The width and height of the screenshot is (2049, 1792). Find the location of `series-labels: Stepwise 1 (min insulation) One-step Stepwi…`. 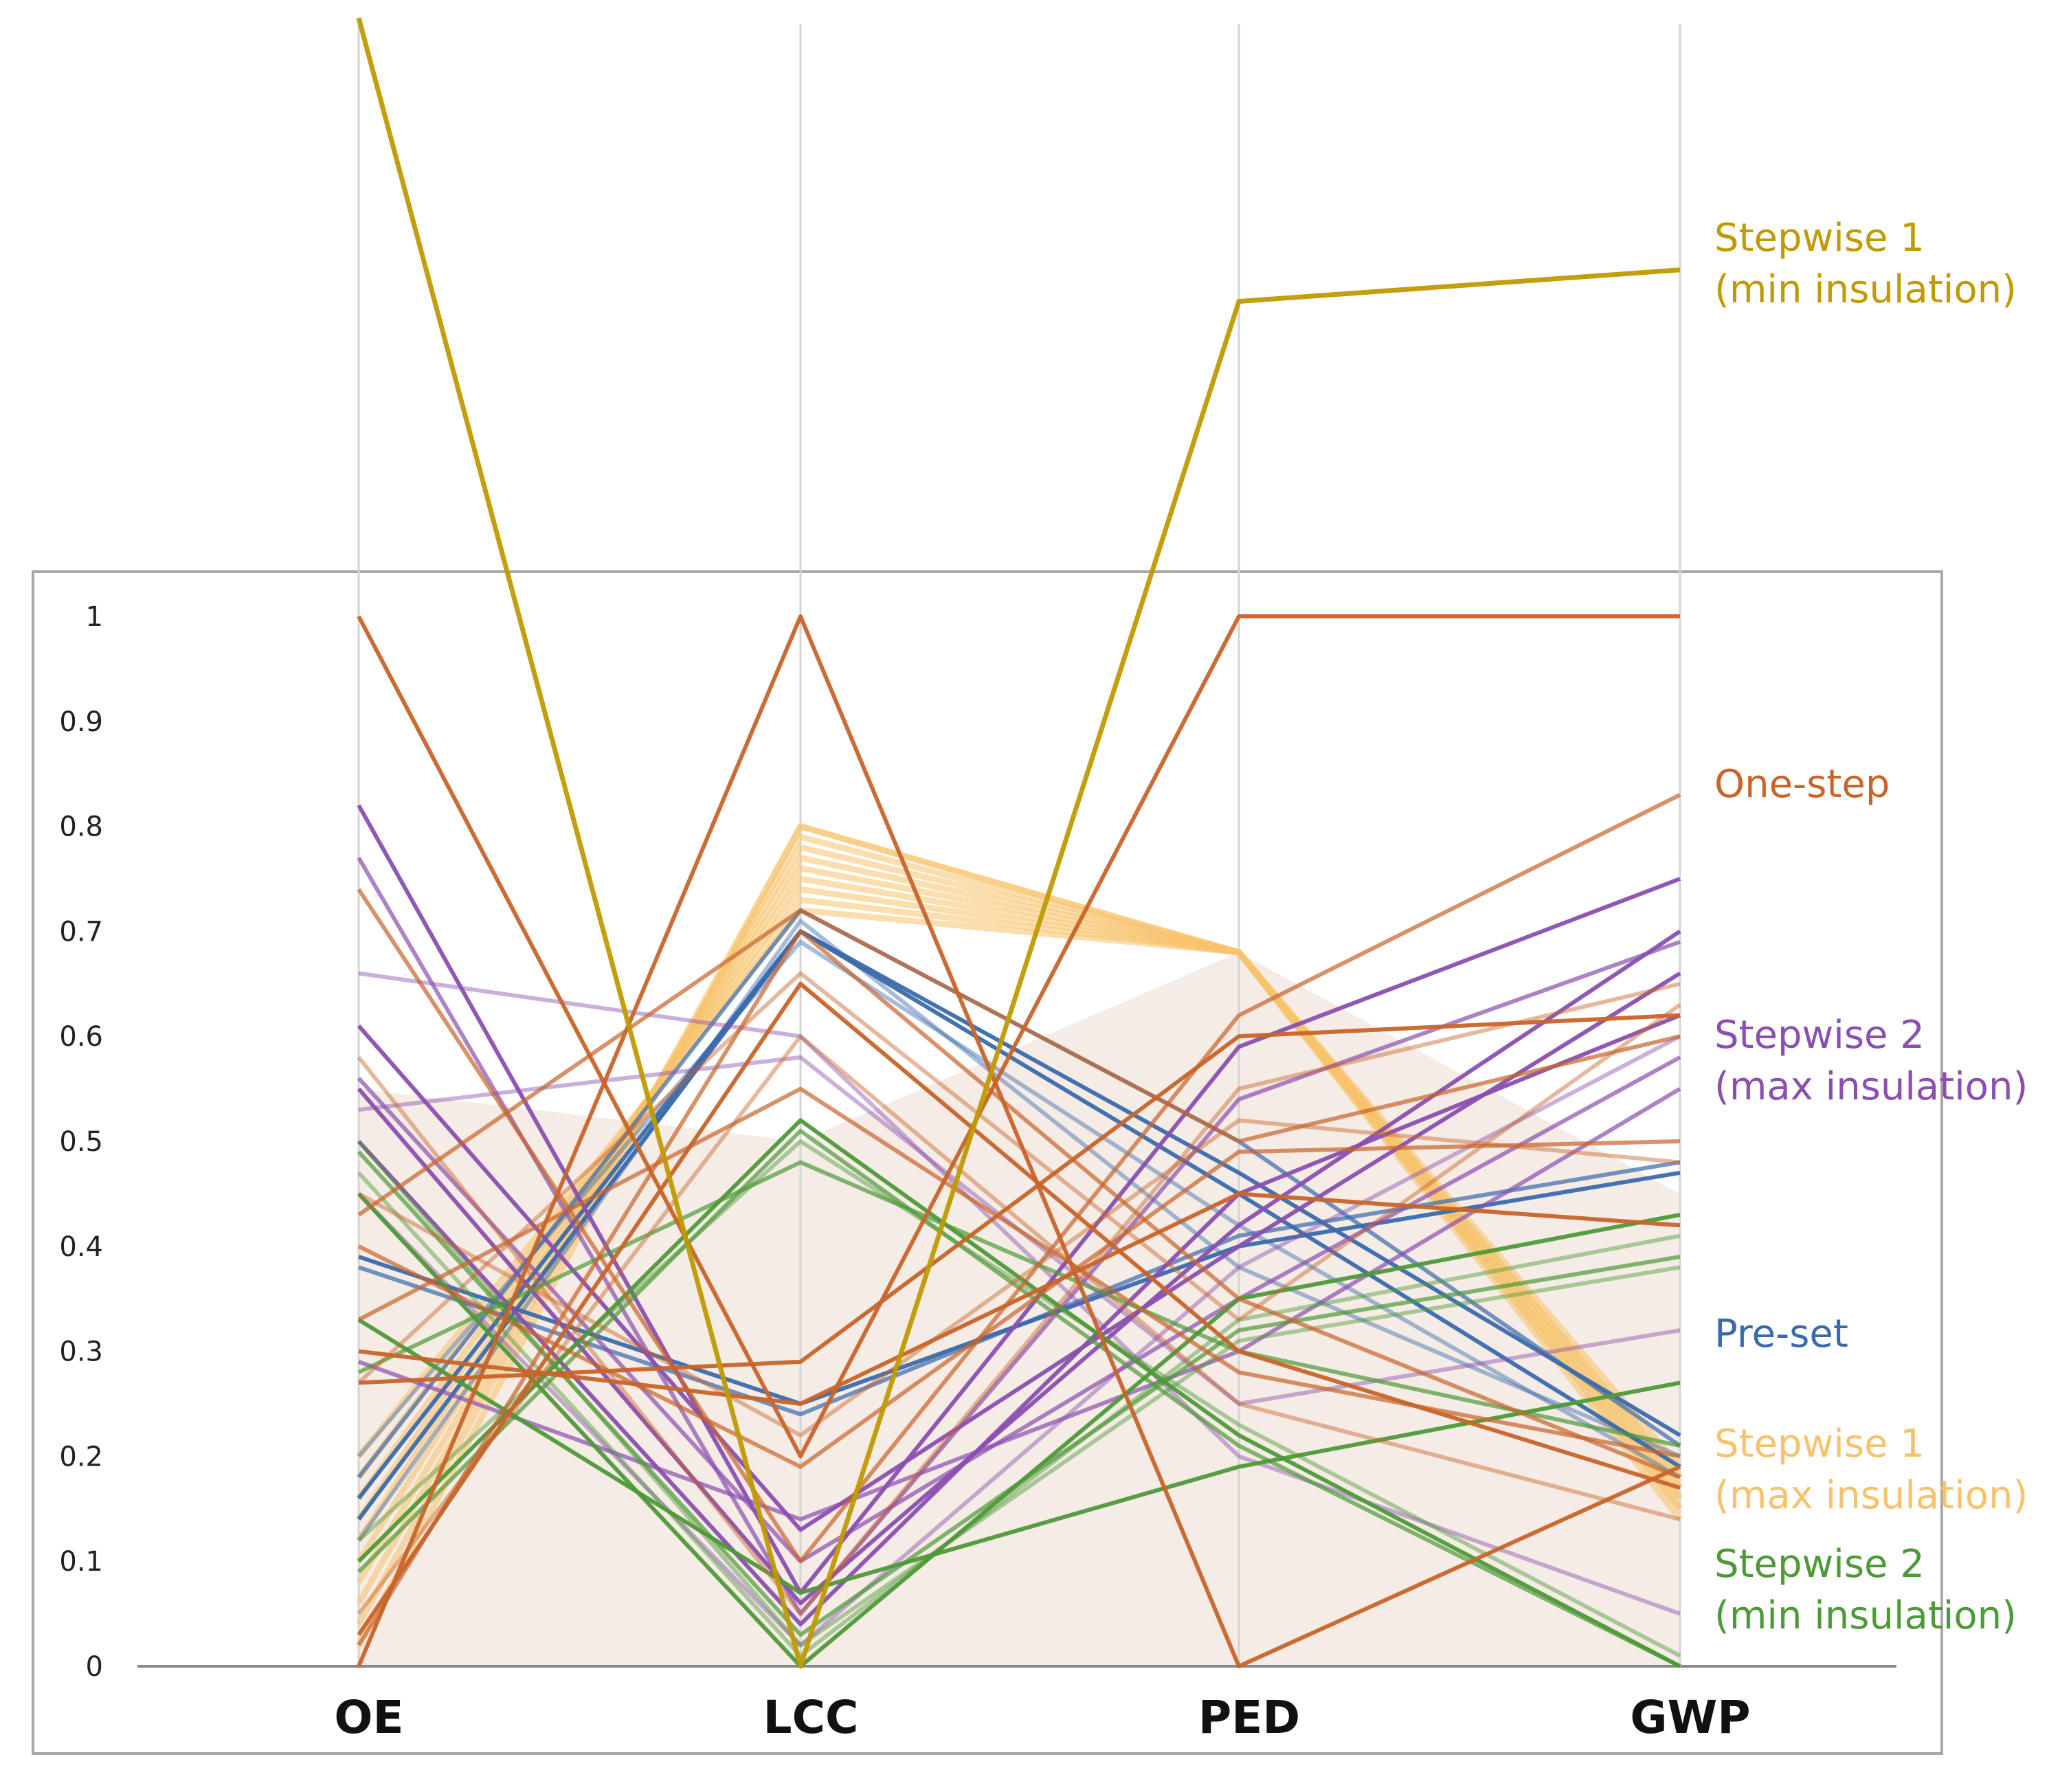

series-labels: Stepwise 1 (min insulation) One-step Stepwi… is located at coordinates (1871, 927).